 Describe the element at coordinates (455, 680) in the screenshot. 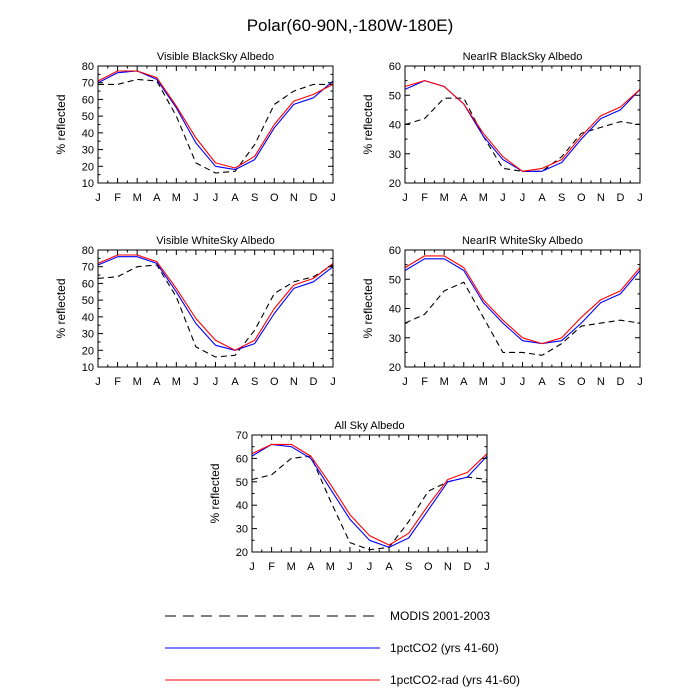

I see `legend-label-1pctco2-rad: 1pctCO2-rad (yrs 41-60)` at that location.